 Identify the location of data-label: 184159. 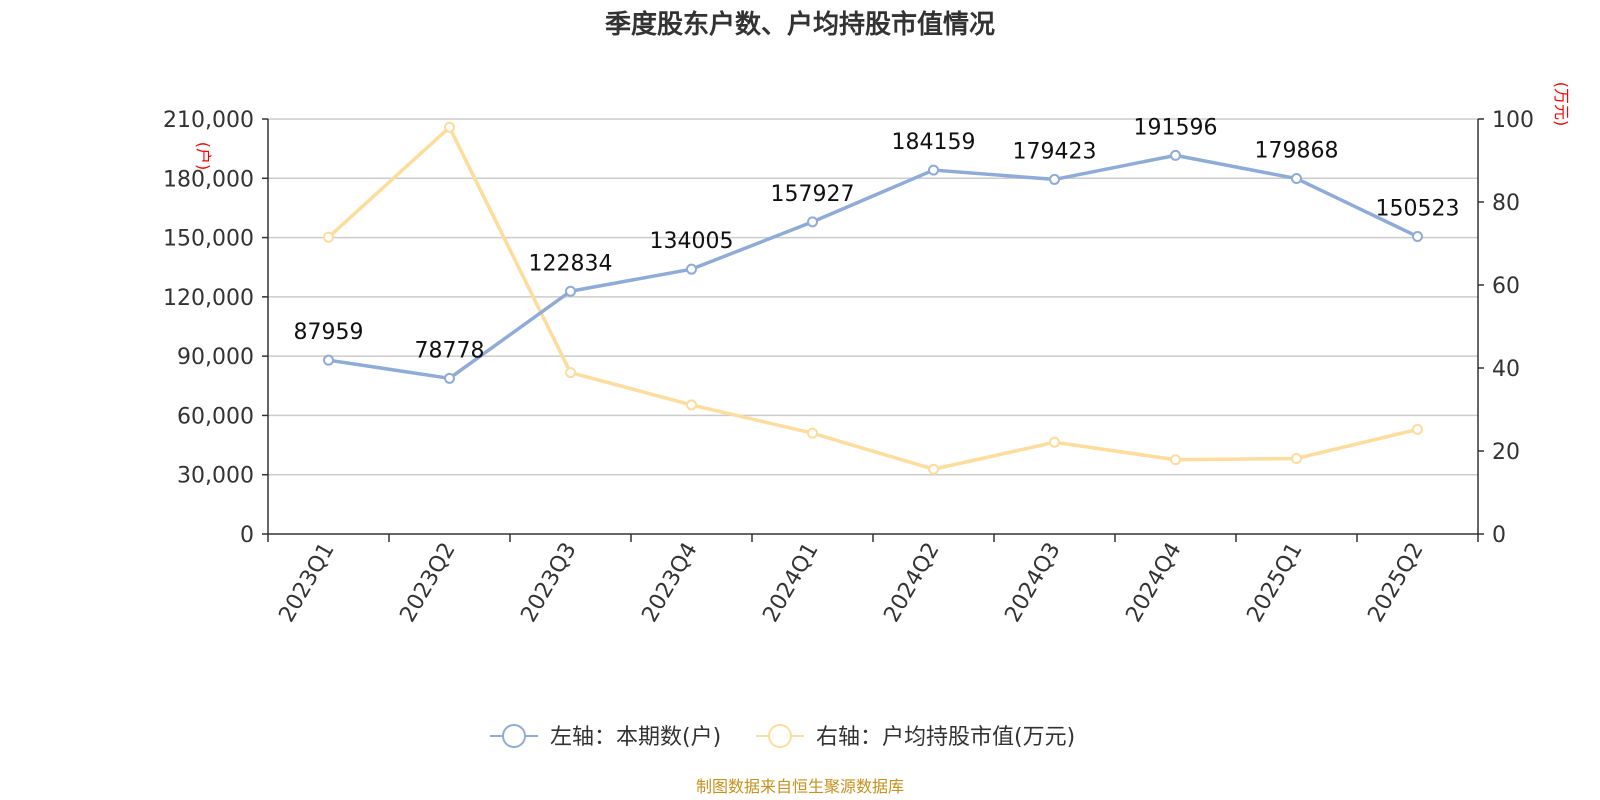
(934, 142).